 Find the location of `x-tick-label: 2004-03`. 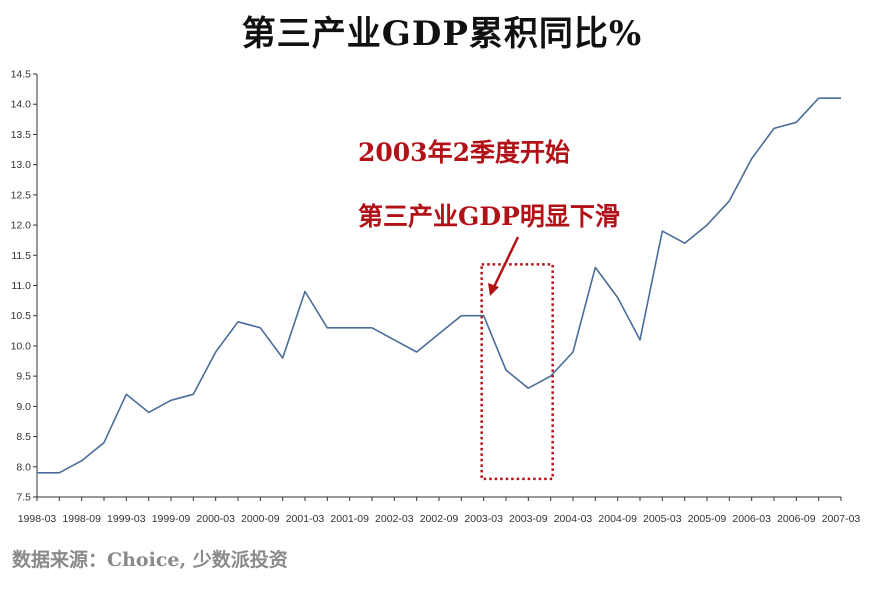

x-tick-label: 2004-03 is located at coordinates (573, 519).